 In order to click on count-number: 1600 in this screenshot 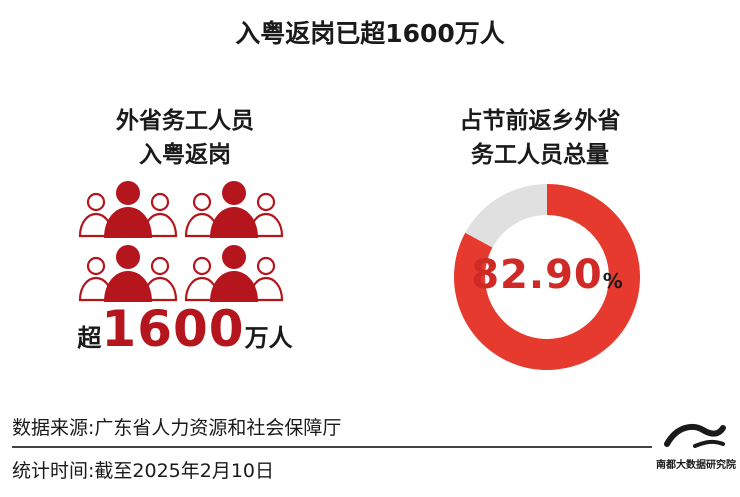, I will do `click(173, 329)`.